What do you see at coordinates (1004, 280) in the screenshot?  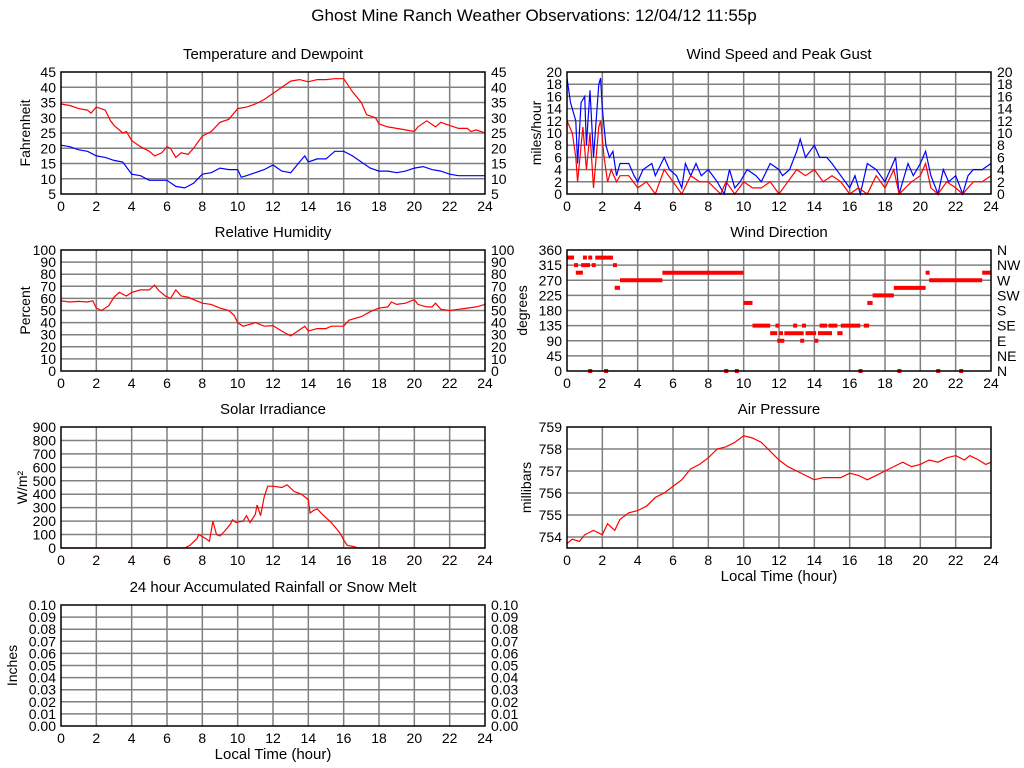 I see `y-tick-label-right: W` at bounding box center [1004, 280].